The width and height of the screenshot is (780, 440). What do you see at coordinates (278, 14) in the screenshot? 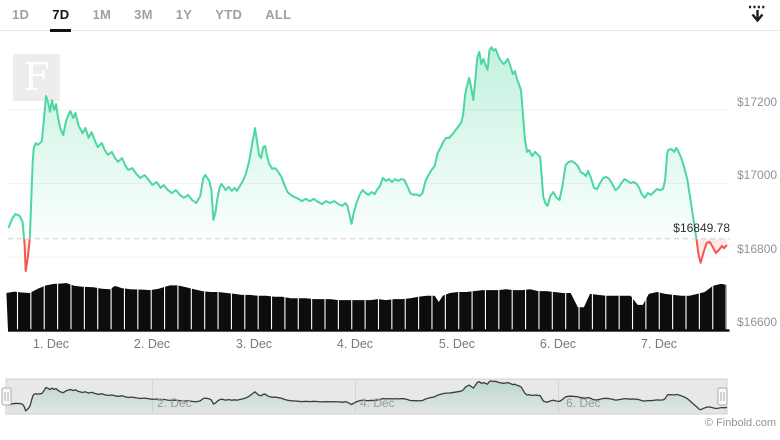
I see `range-tab-all: ALL` at bounding box center [278, 14].